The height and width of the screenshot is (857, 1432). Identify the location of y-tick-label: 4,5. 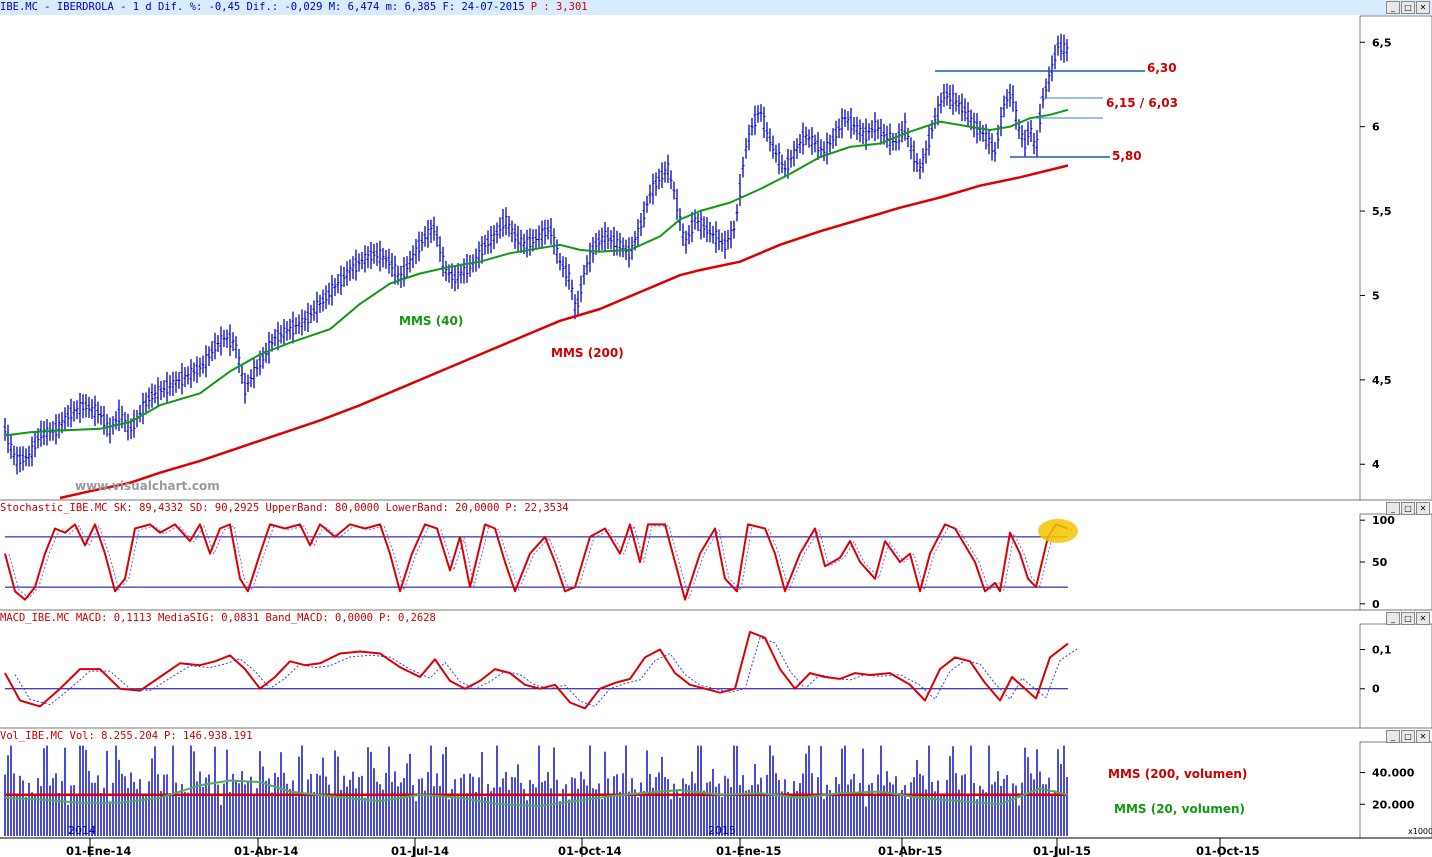
(1382, 380).